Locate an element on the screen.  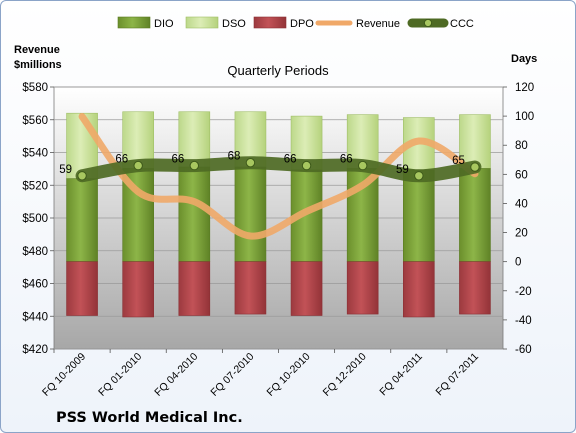
right-tick-label: 40 is located at coordinates (521, 204).